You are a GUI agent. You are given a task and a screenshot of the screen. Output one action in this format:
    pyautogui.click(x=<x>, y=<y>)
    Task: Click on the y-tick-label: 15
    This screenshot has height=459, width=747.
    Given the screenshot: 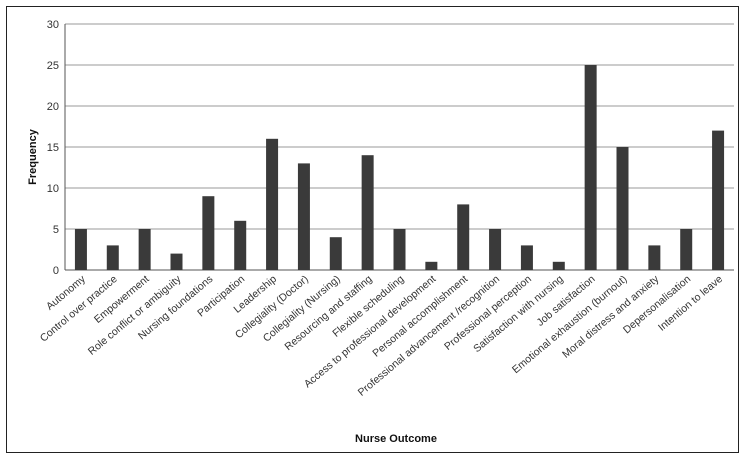 What is the action you would take?
    pyautogui.click(x=53, y=148)
    